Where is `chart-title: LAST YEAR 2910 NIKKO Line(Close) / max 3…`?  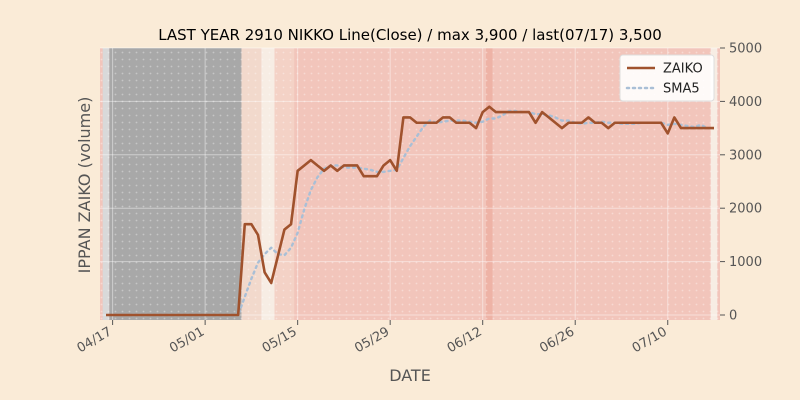 chart-title: LAST YEAR 2910 NIKKO Line(Close) / max 3… is located at coordinates (410, 35).